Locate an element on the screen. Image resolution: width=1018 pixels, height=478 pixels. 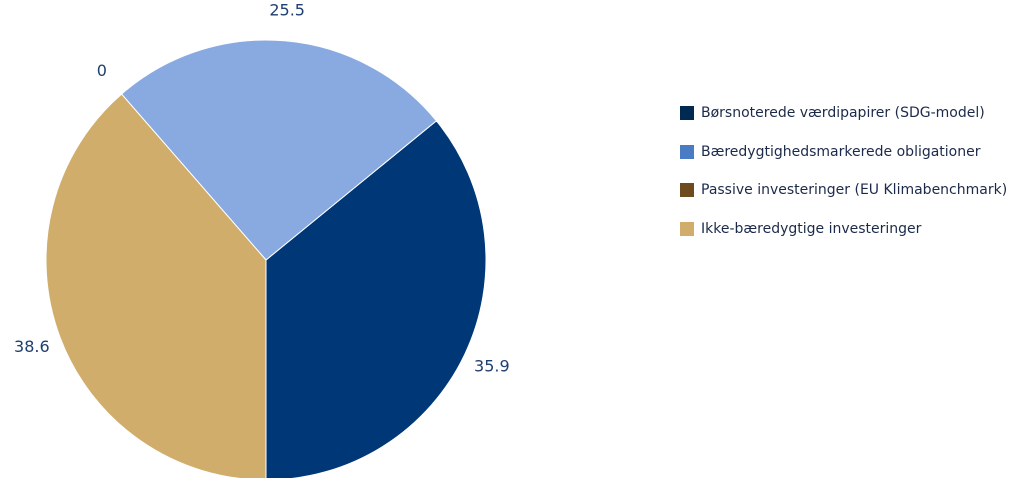
legend-item: Bæredygtighedsmarkerede obligationer is located at coordinates (843, 152).